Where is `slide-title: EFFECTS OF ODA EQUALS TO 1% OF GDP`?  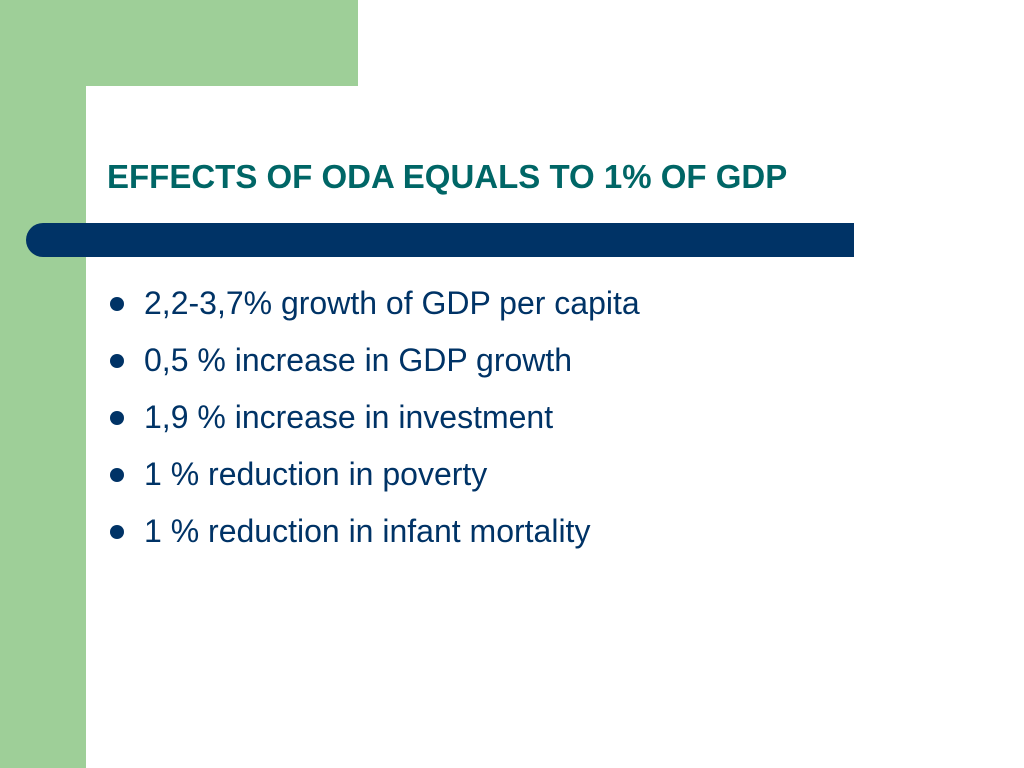 slide-title: EFFECTS OF ODA EQUALS TO 1% OF GDP is located at coordinates (447, 176).